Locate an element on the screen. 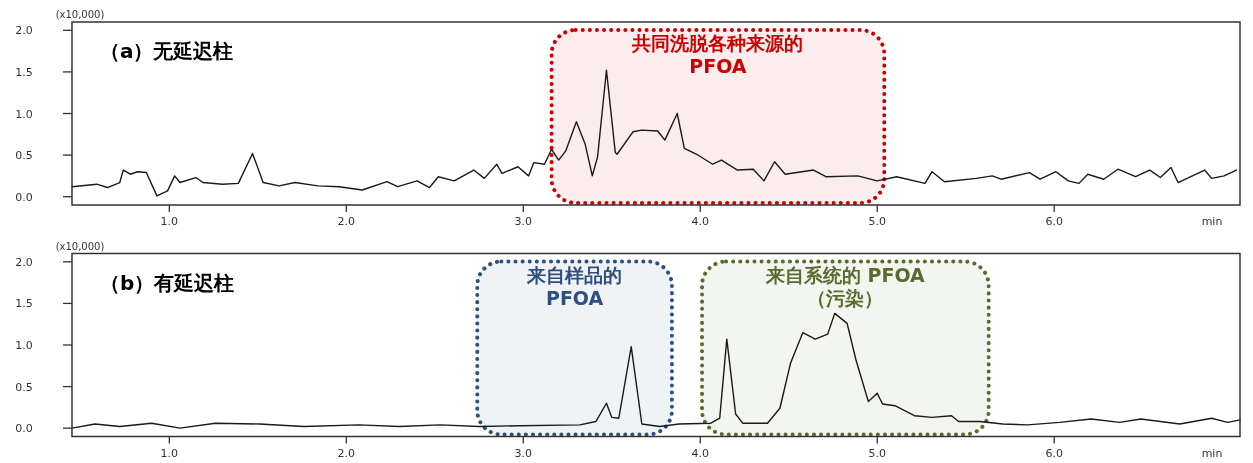 This screenshot has height=463, width=1253. band-label: 来自样品的 PFOA is located at coordinates (574, 286).